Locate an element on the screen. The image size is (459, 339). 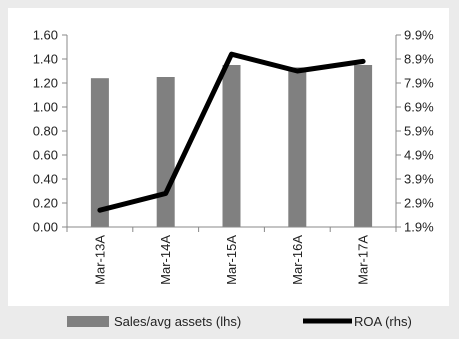
left-tick-label: 1.00 is located at coordinates (45, 107).